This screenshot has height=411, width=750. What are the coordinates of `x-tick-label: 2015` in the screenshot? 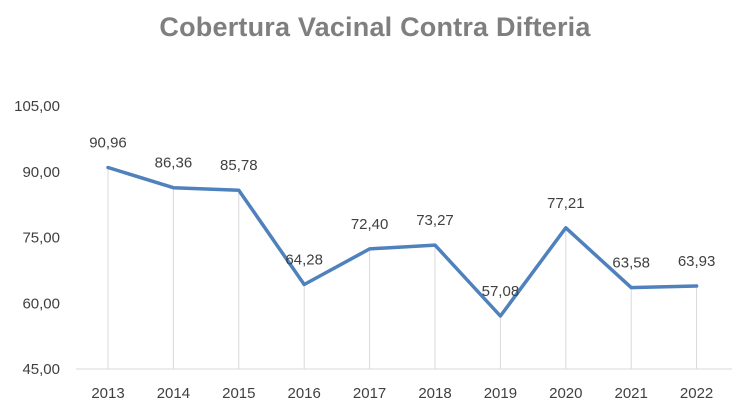 It's located at (238, 393).